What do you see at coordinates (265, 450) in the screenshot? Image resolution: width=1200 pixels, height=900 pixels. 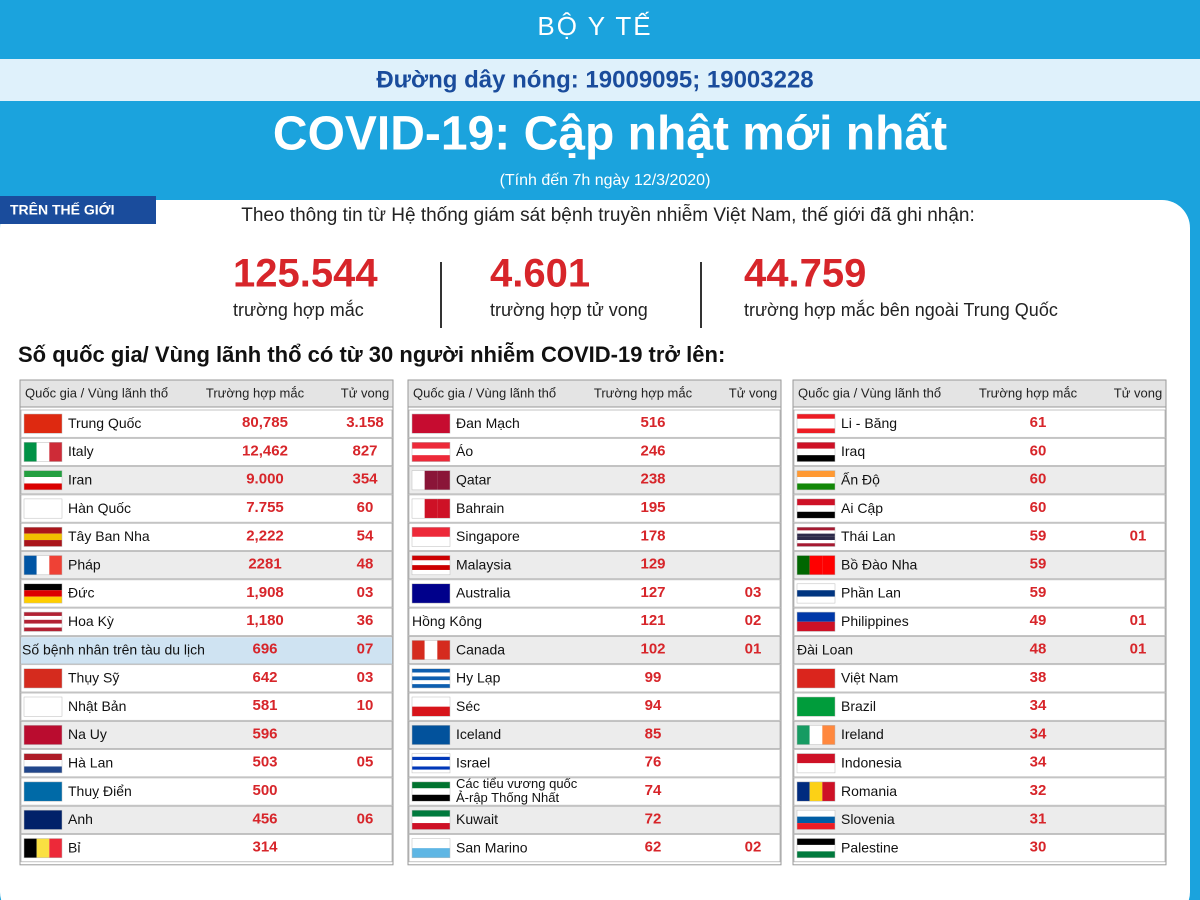 I see `cases: 12,462` at bounding box center [265, 450].